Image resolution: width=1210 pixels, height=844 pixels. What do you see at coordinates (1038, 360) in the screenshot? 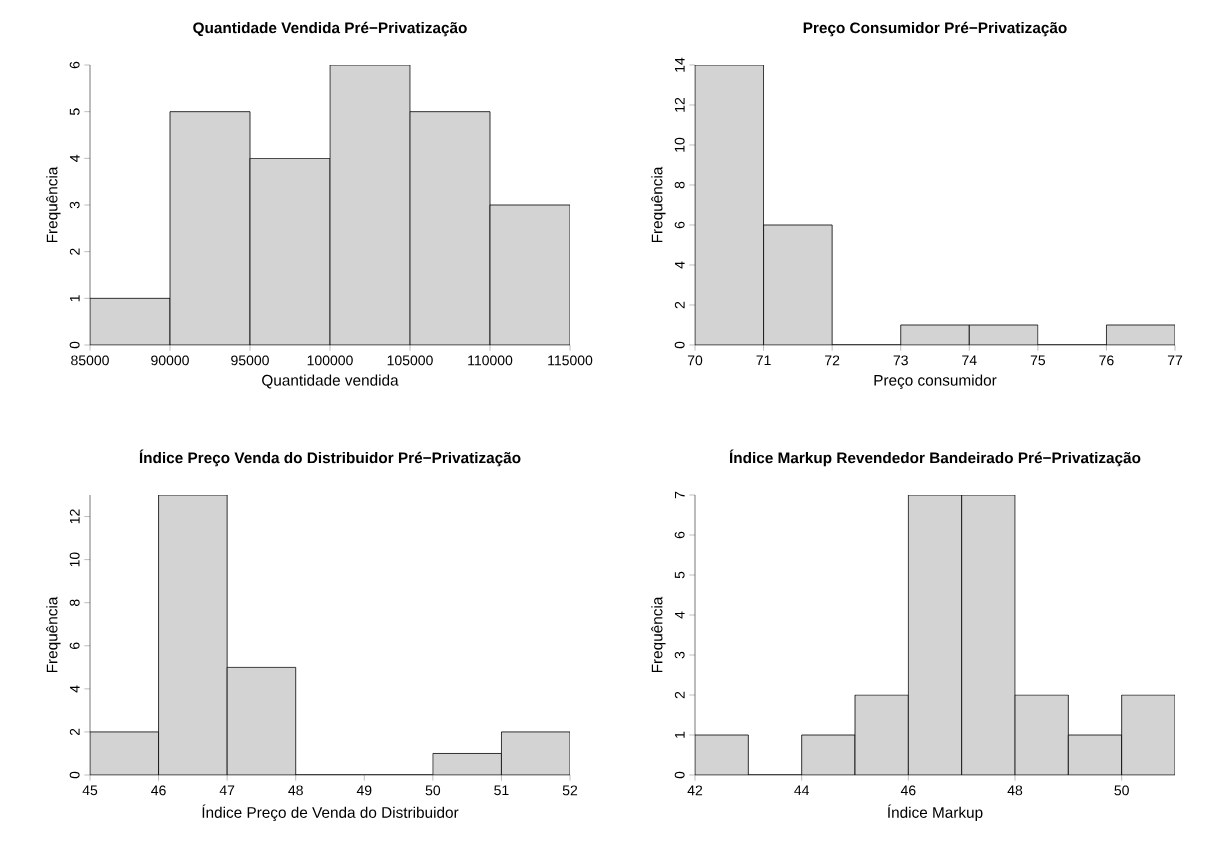
I see `x-tick-label: 75` at bounding box center [1038, 360].